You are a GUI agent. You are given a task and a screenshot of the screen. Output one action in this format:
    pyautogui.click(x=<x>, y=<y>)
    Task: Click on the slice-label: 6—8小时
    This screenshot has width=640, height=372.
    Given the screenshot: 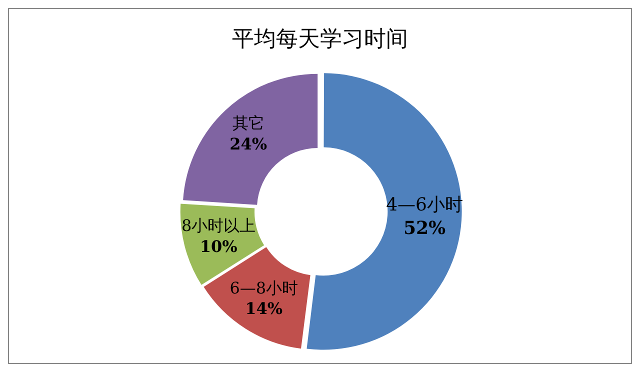 What is the action you would take?
    pyautogui.click(x=264, y=288)
    